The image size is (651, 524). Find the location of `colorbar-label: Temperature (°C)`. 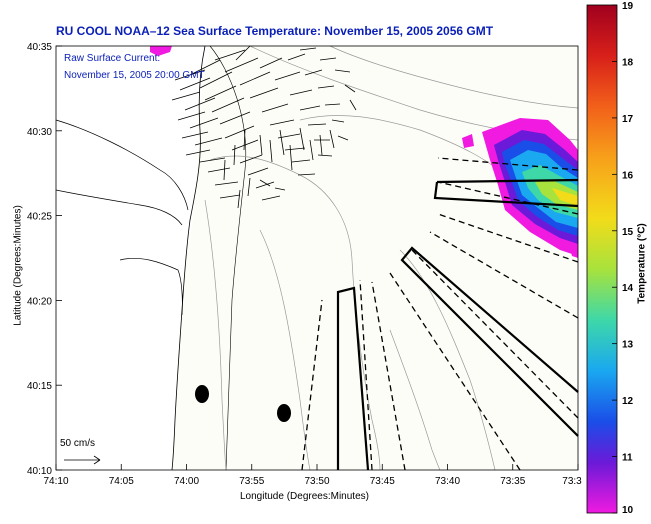

colorbar-label: Temperature (°C) is located at coordinates (642, 263).